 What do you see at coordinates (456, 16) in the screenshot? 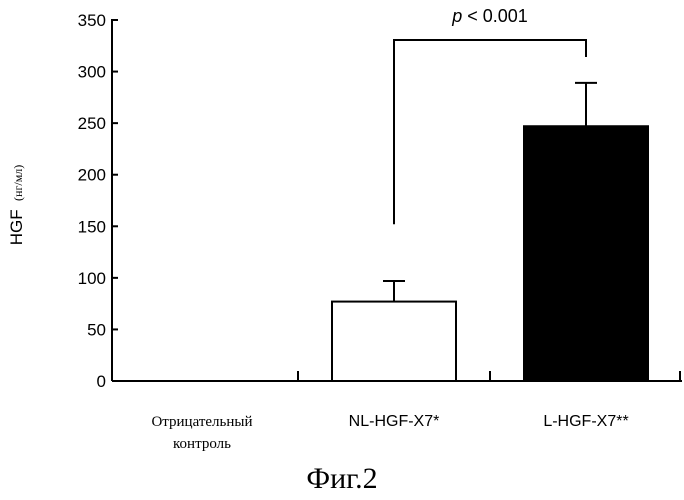
I see `significance-p: p` at bounding box center [456, 16].